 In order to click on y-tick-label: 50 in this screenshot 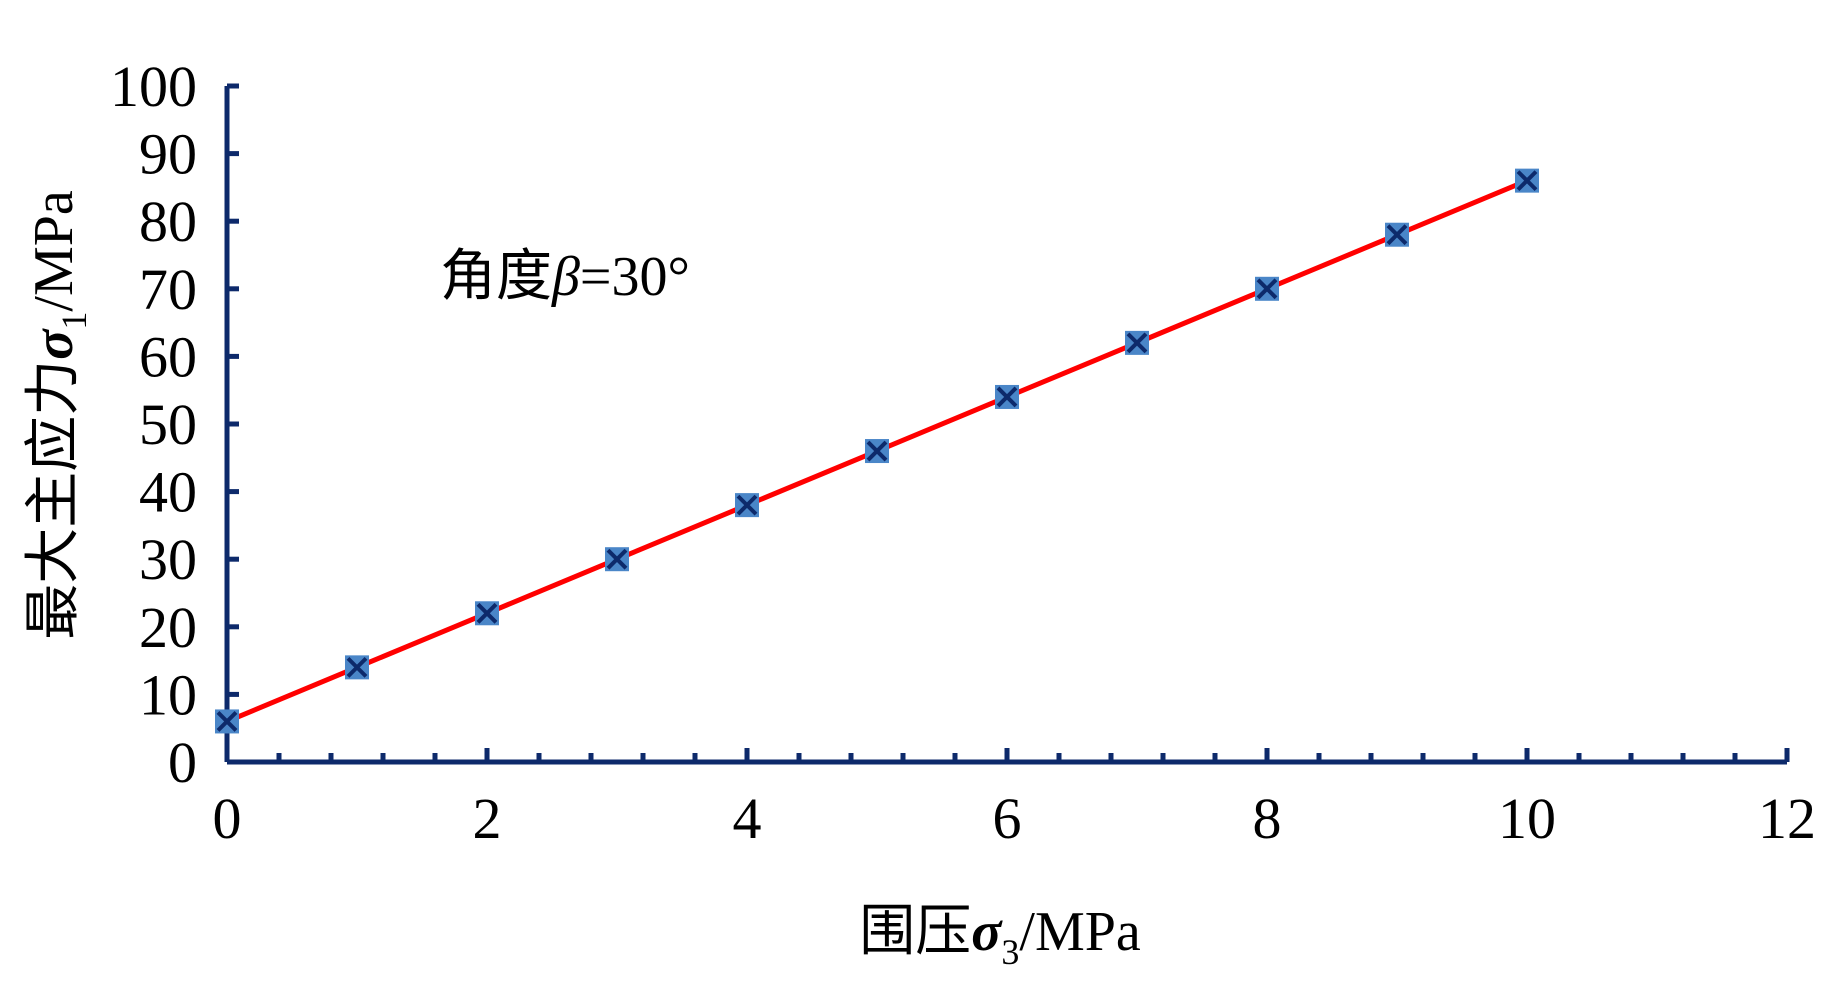, I will do `click(168, 424)`.